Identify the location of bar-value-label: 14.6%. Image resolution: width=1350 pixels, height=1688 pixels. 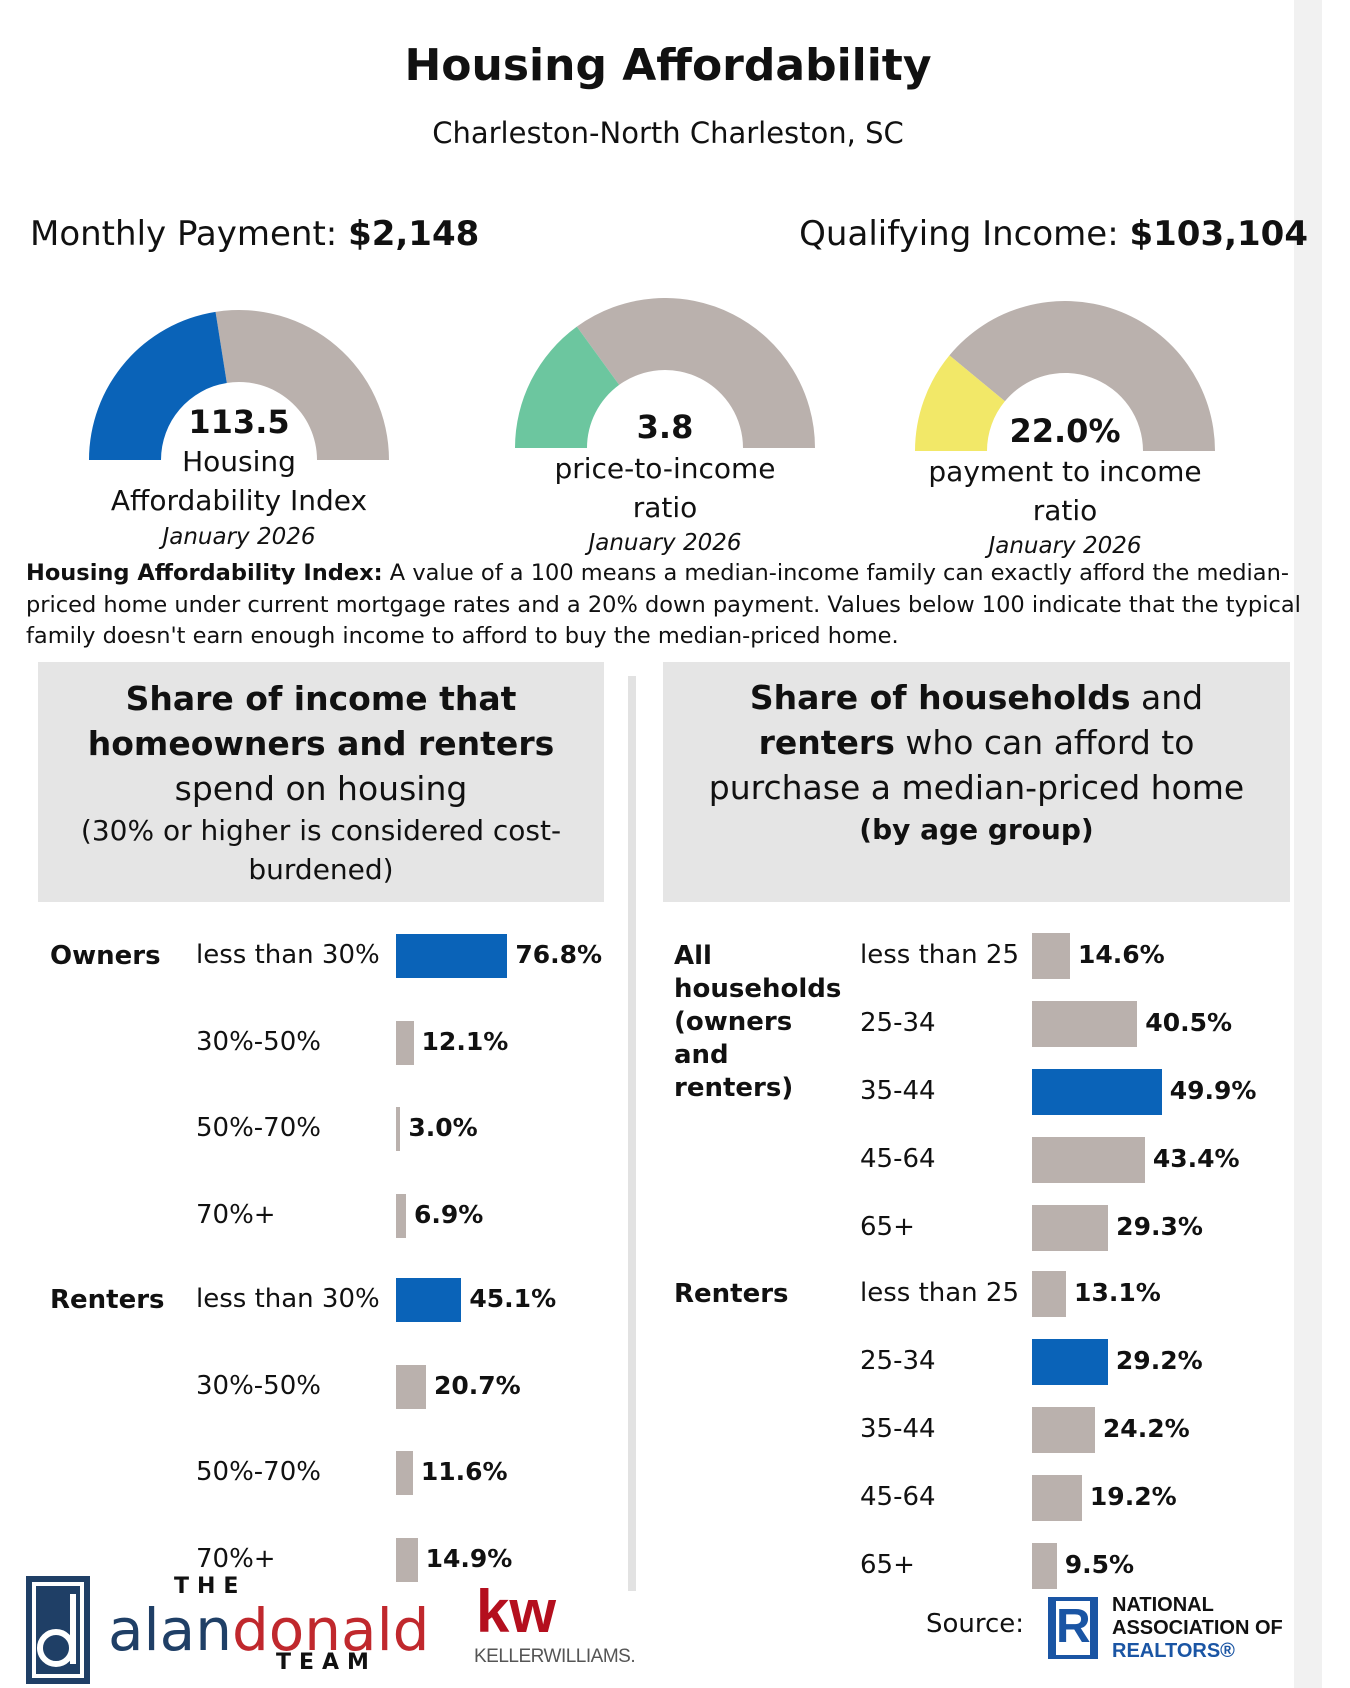
(1121, 954).